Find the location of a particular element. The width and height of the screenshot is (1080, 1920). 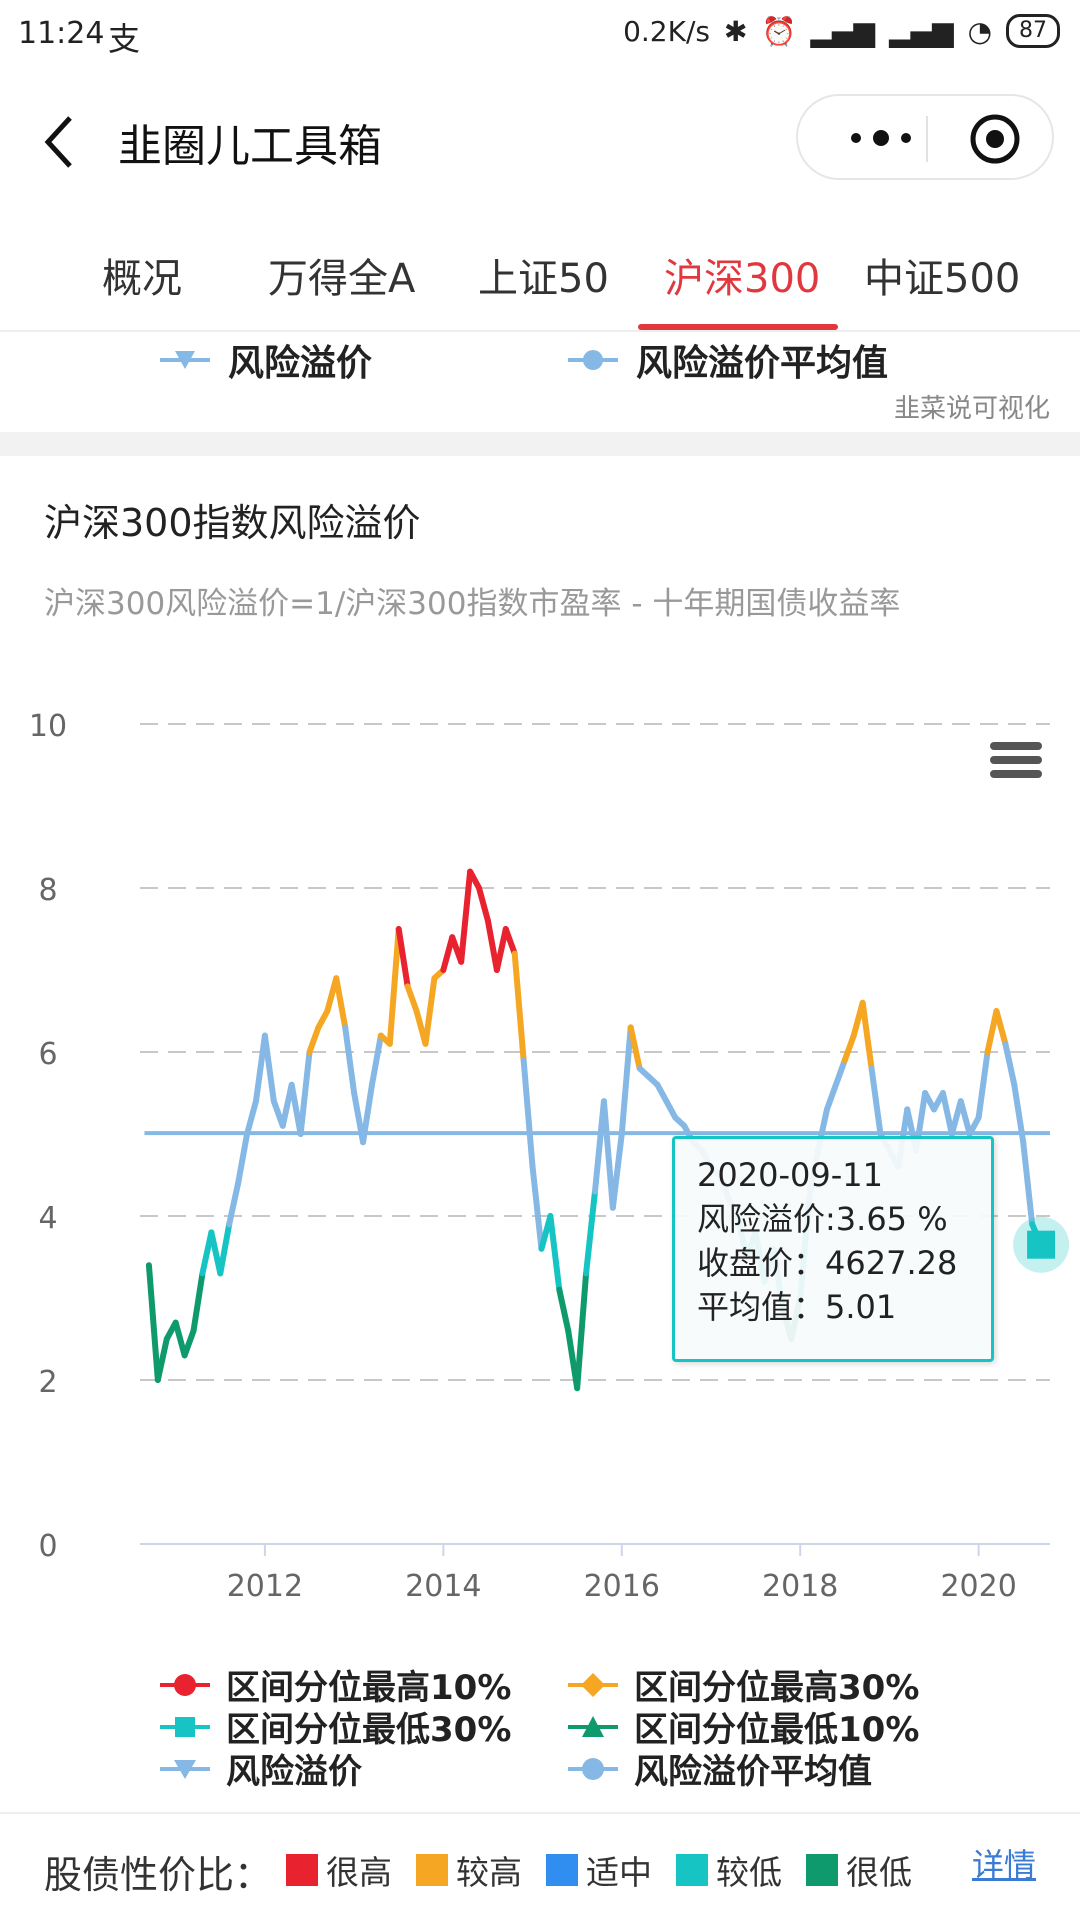

more-icon is located at coordinates (881, 138).